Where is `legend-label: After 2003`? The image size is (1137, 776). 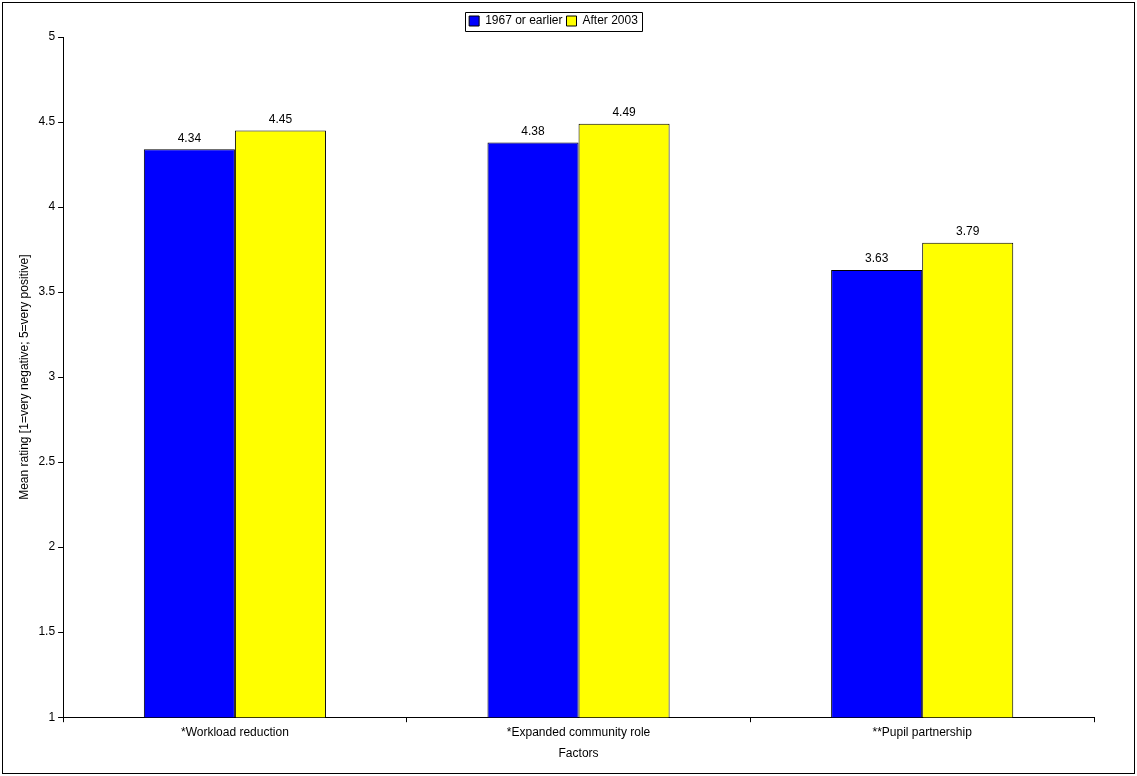
legend-label: After 2003 is located at coordinates (610, 20).